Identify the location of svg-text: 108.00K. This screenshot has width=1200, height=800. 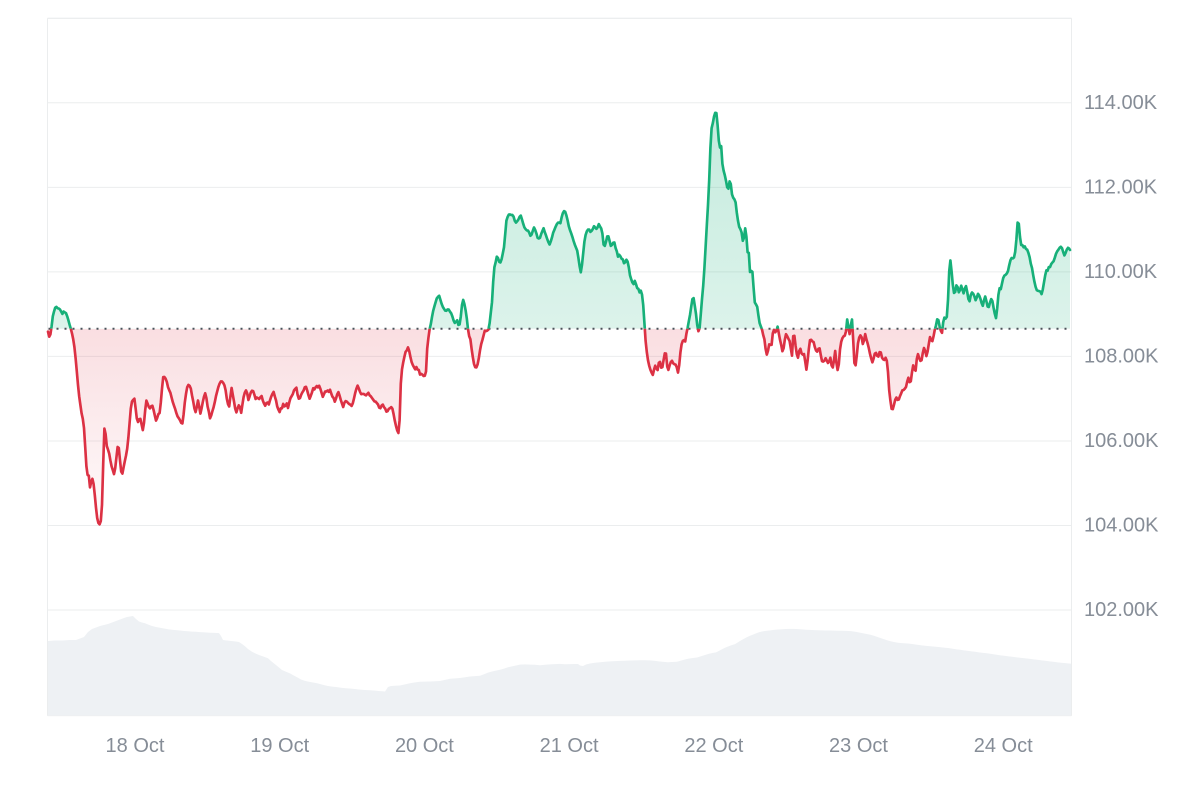
(1121, 356).